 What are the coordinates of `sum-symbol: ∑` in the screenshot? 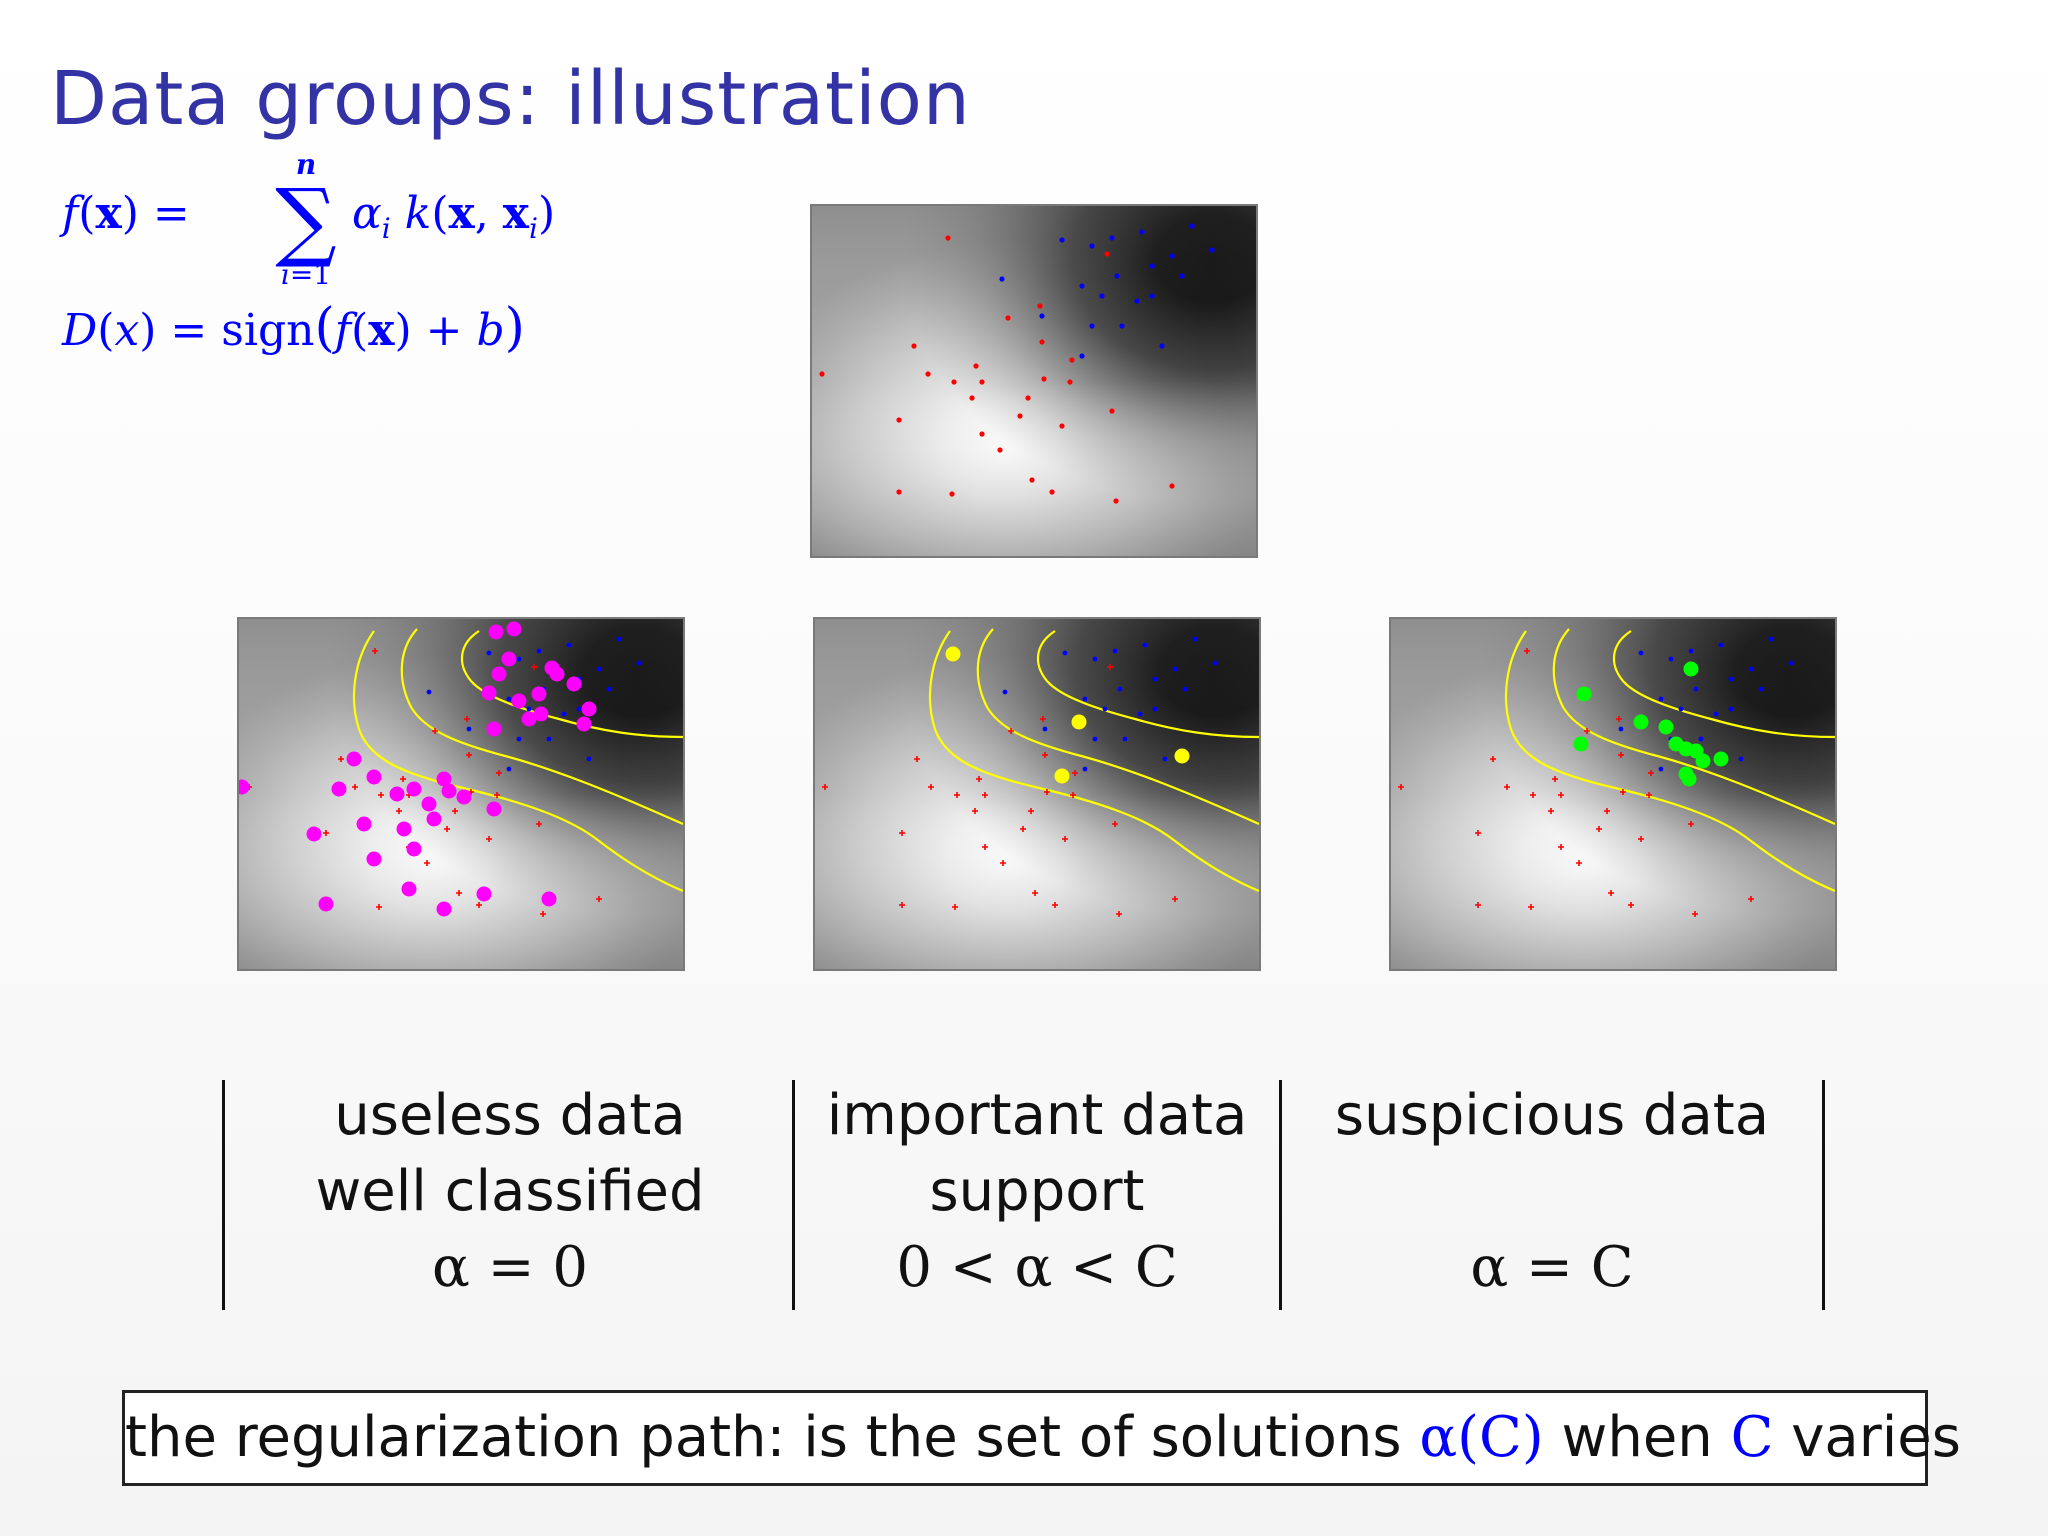 It's located at (306, 221).